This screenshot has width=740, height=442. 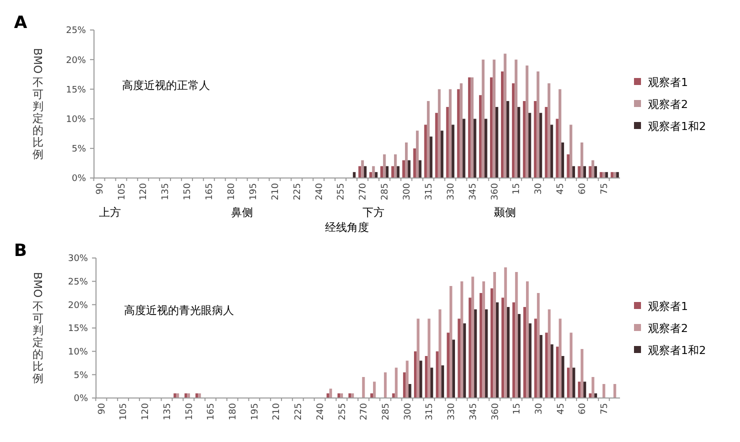 What do you see at coordinates (668, 328) in the screenshot?
I see `legend-label: 观察者2` at bounding box center [668, 328].